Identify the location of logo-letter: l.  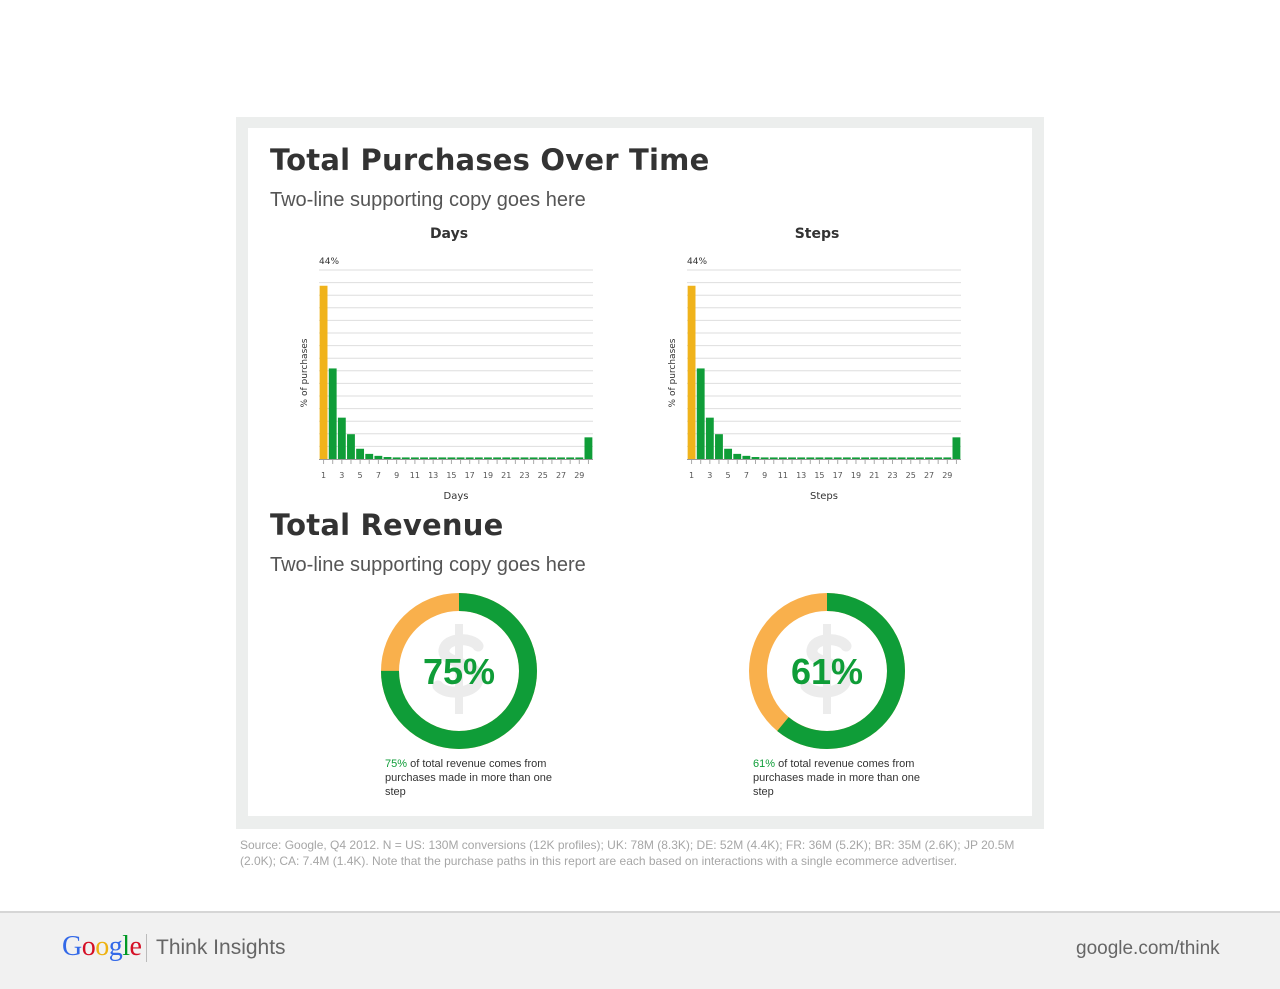
(126, 946).